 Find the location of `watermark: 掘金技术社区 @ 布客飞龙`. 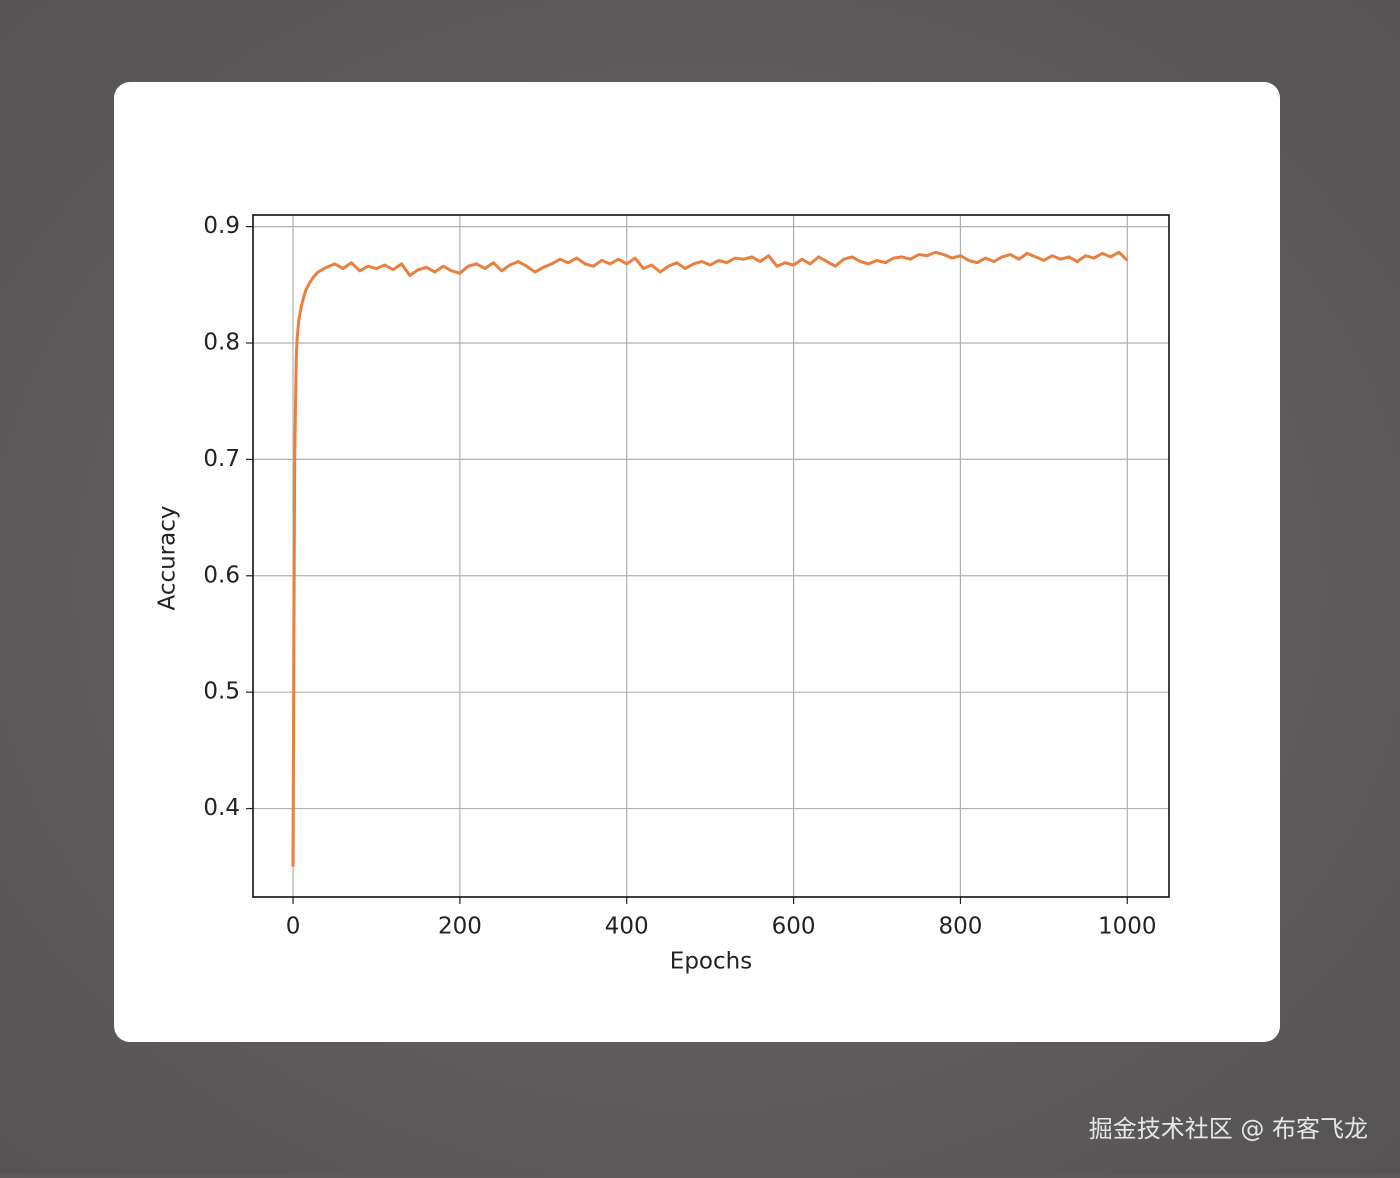

watermark: 掘金技术社区 @ 布客飞龙 is located at coordinates (1228, 1129).